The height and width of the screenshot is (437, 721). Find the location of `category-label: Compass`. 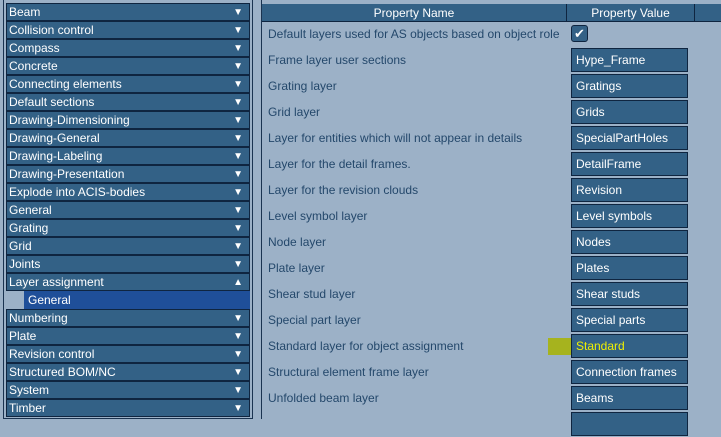

category-label: Compass is located at coordinates (34, 48).